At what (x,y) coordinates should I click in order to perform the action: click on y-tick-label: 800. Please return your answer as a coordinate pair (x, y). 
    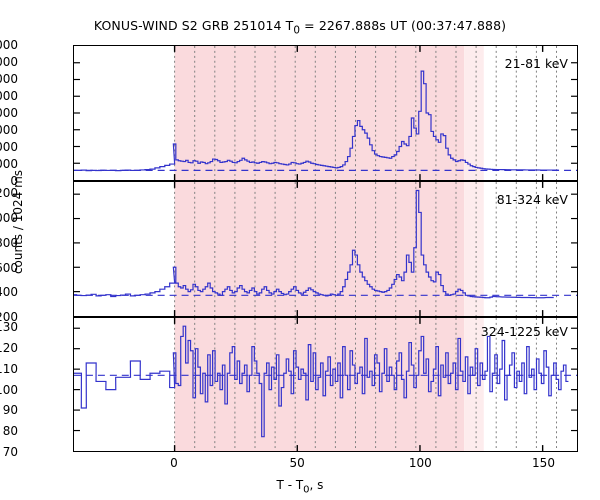
    Looking at the image, I should click on (9, 242).